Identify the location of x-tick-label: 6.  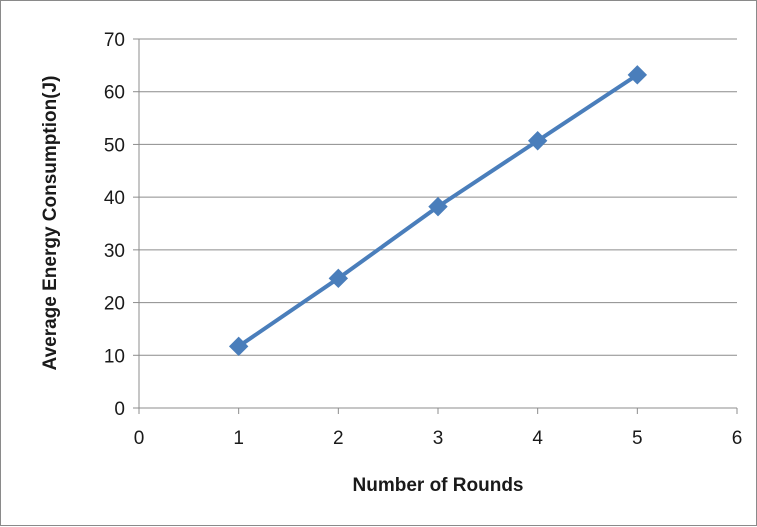
(737, 438).